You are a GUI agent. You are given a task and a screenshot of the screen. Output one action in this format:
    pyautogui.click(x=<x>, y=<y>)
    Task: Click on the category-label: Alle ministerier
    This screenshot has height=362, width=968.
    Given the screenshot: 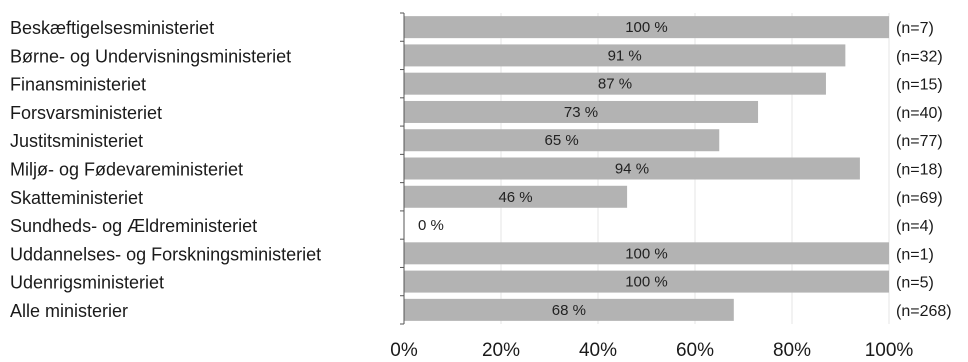 What is the action you would take?
    pyautogui.click(x=69, y=311)
    